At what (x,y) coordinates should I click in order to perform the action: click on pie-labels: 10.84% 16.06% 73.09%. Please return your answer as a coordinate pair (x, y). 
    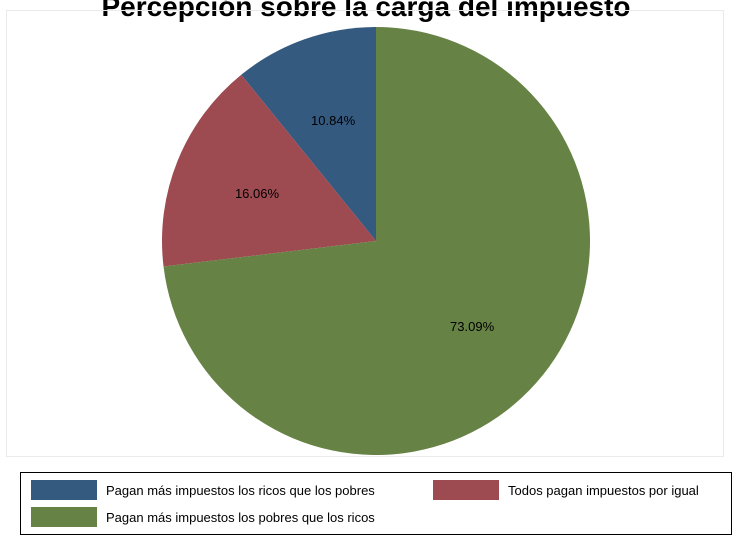
    Looking at the image, I should click on (365, 223).